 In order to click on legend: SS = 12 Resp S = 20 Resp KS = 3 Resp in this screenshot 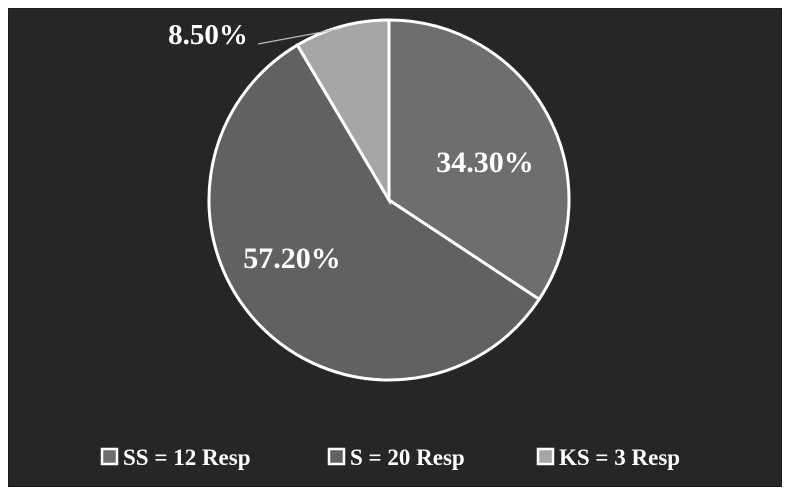, I will do `click(390, 457)`.